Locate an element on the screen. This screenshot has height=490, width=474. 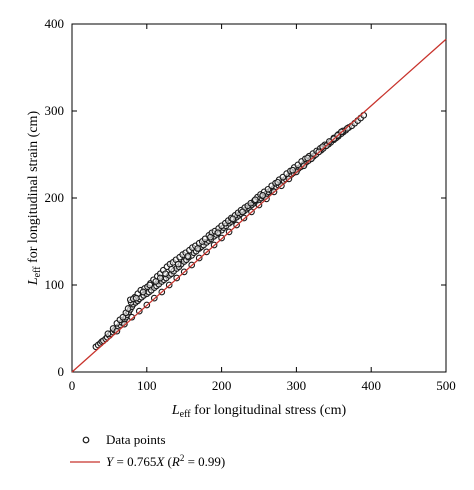
y-axis-label: Leff for longitudinal strain (cm) is located at coordinates (34, 199).